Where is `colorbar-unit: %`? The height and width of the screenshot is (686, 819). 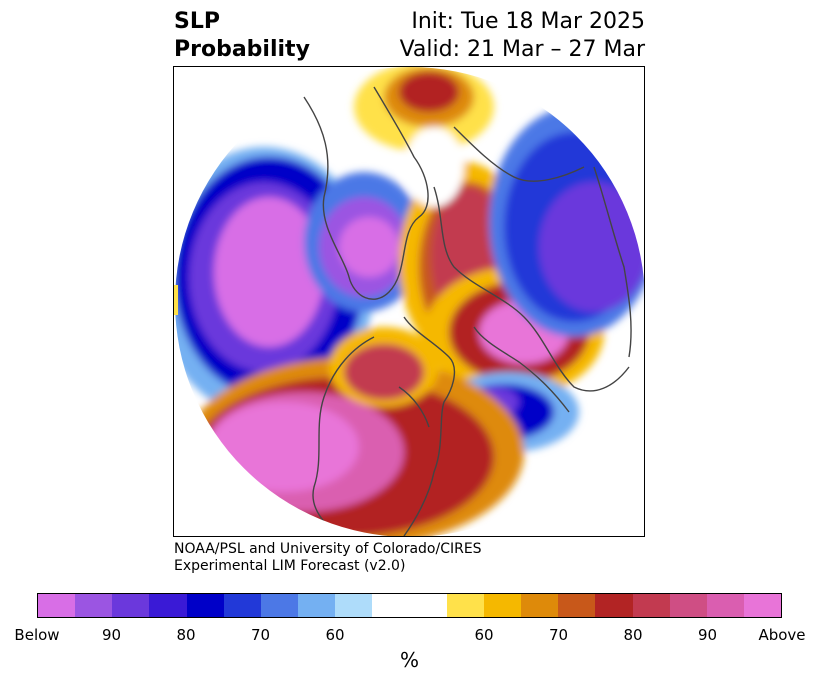
colorbar-unit: % is located at coordinates (409, 660).